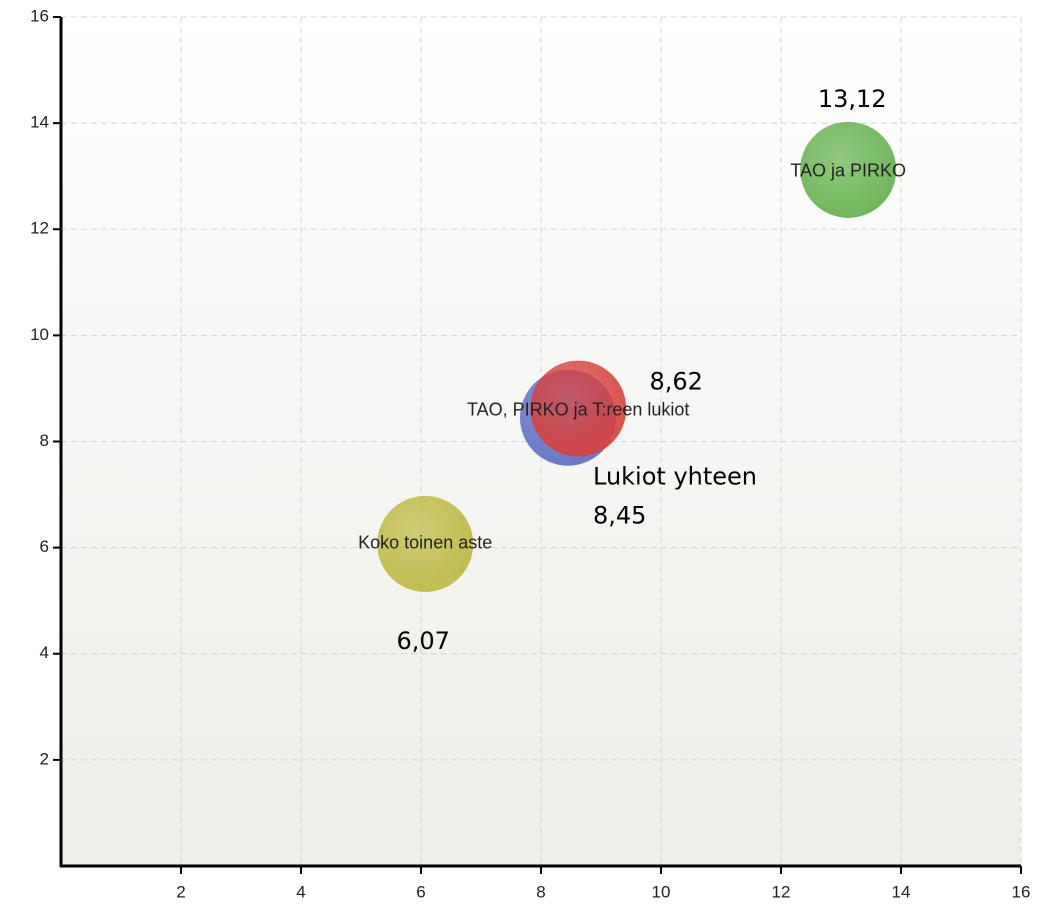  I want to click on y-tick-label: 8, so click(44, 440).